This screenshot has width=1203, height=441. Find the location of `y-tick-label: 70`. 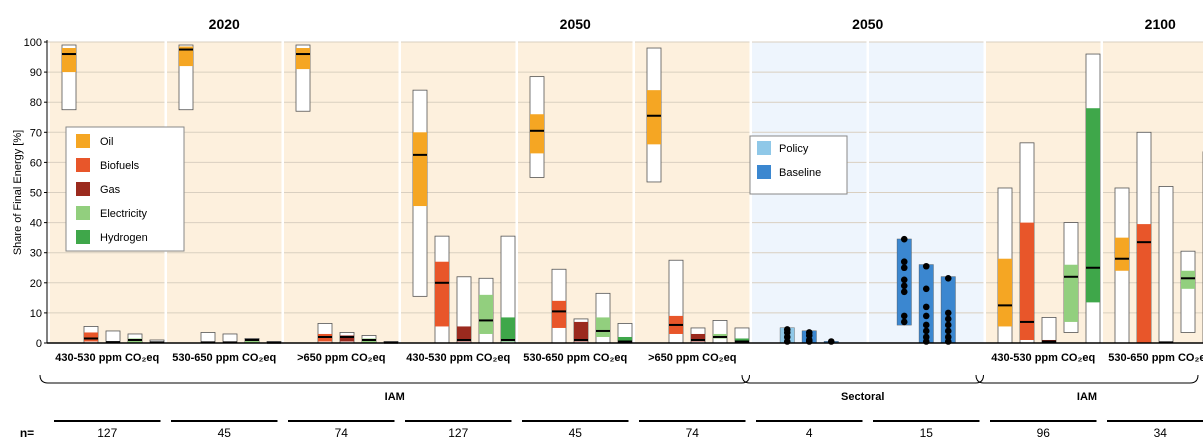

y-tick-label: 70 is located at coordinates (36, 133).